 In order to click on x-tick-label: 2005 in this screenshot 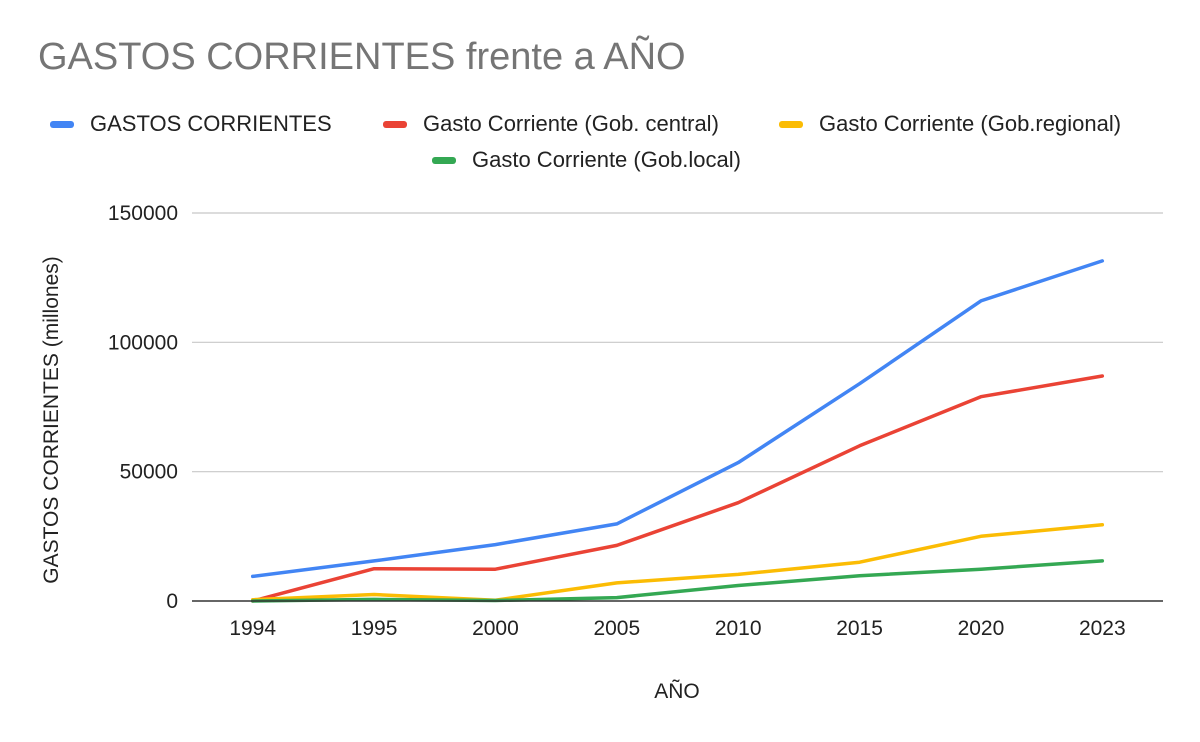, I will do `click(616, 628)`.